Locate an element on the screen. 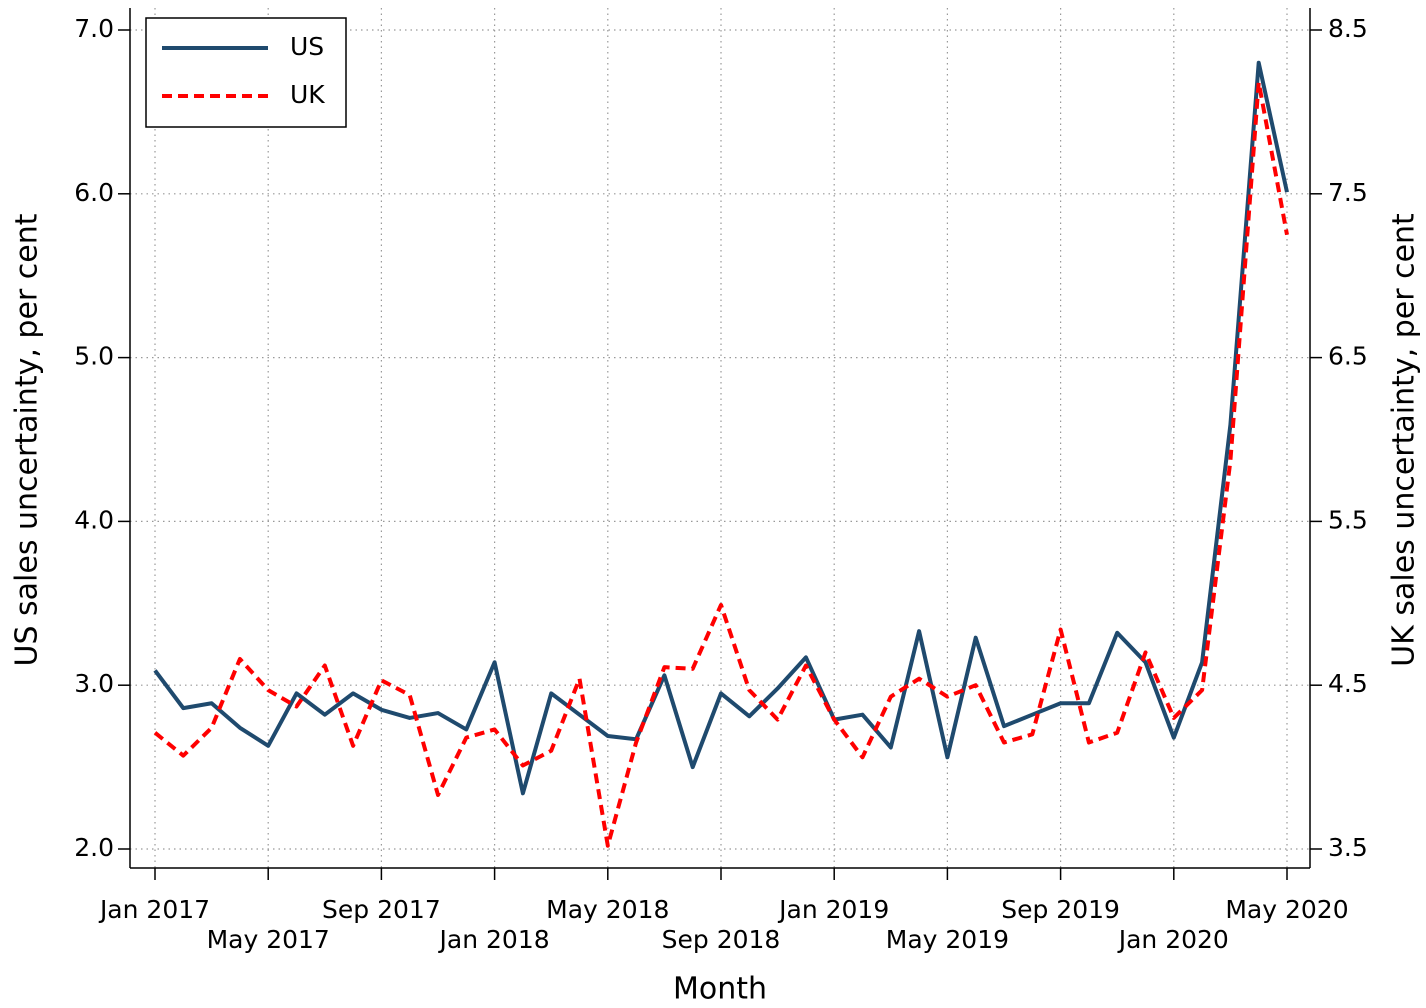 Image resolution: width=1426 pixels, height=1008 pixels. x-tick-label: May 2017 is located at coordinates (268, 939).